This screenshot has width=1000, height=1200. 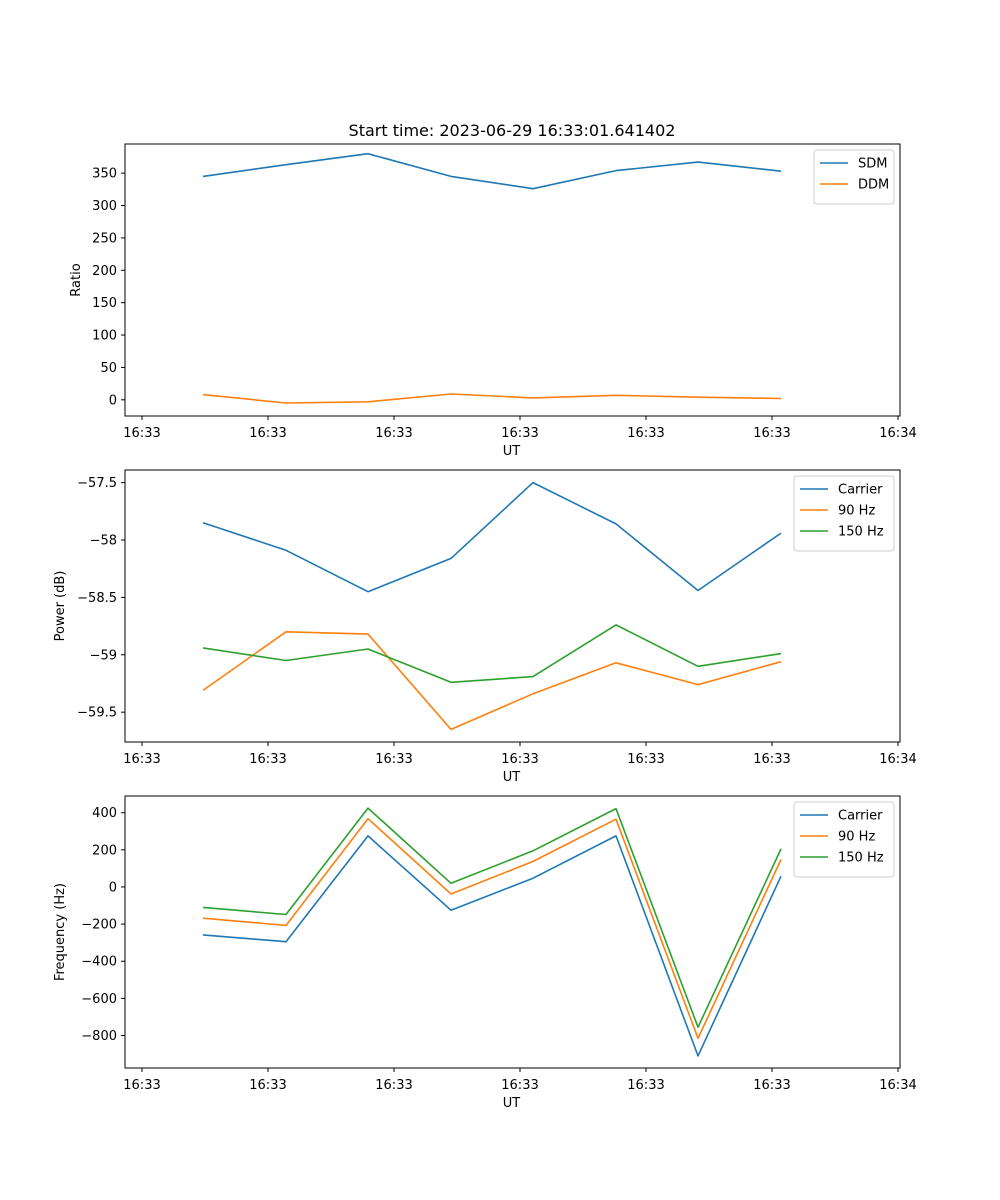 What do you see at coordinates (104, 303) in the screenshot?
I see `y-tick-label: 150` at bounding box center [104, 303].